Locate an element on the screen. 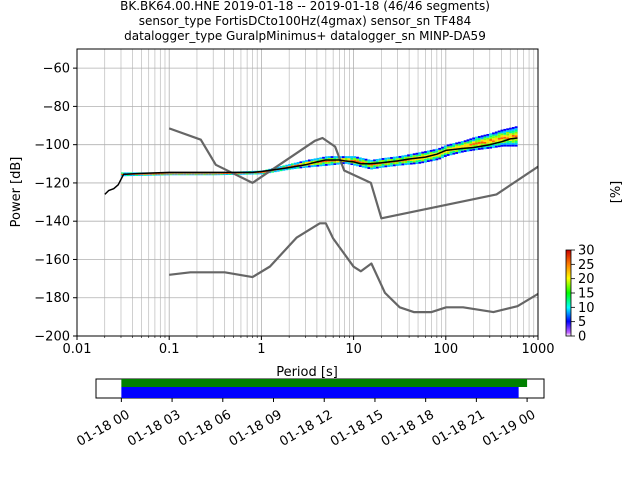  colorbar-tick-label: 25 is located at coordinates (586, 265).